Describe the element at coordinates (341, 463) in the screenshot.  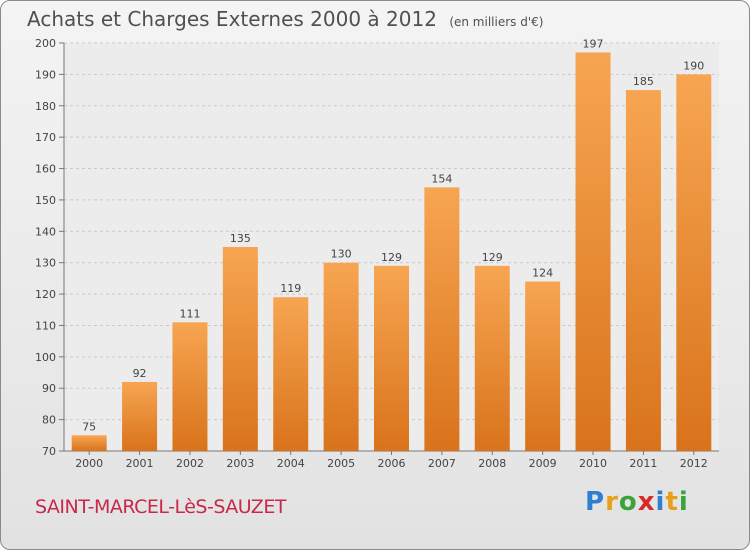
I see `x-tick-label: 2005` at that location.